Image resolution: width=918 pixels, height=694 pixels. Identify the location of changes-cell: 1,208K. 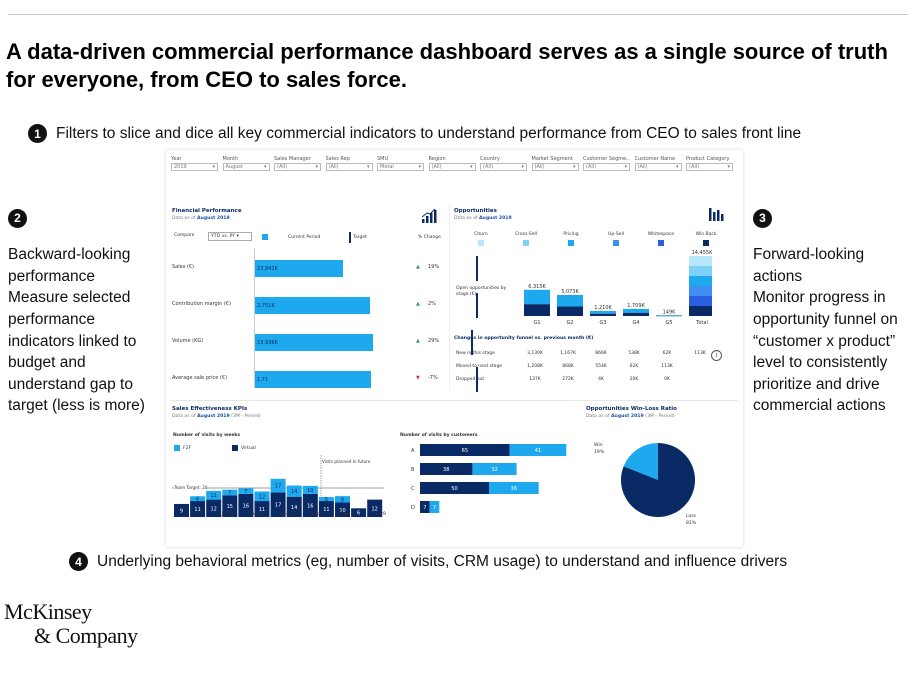
(535, 366).